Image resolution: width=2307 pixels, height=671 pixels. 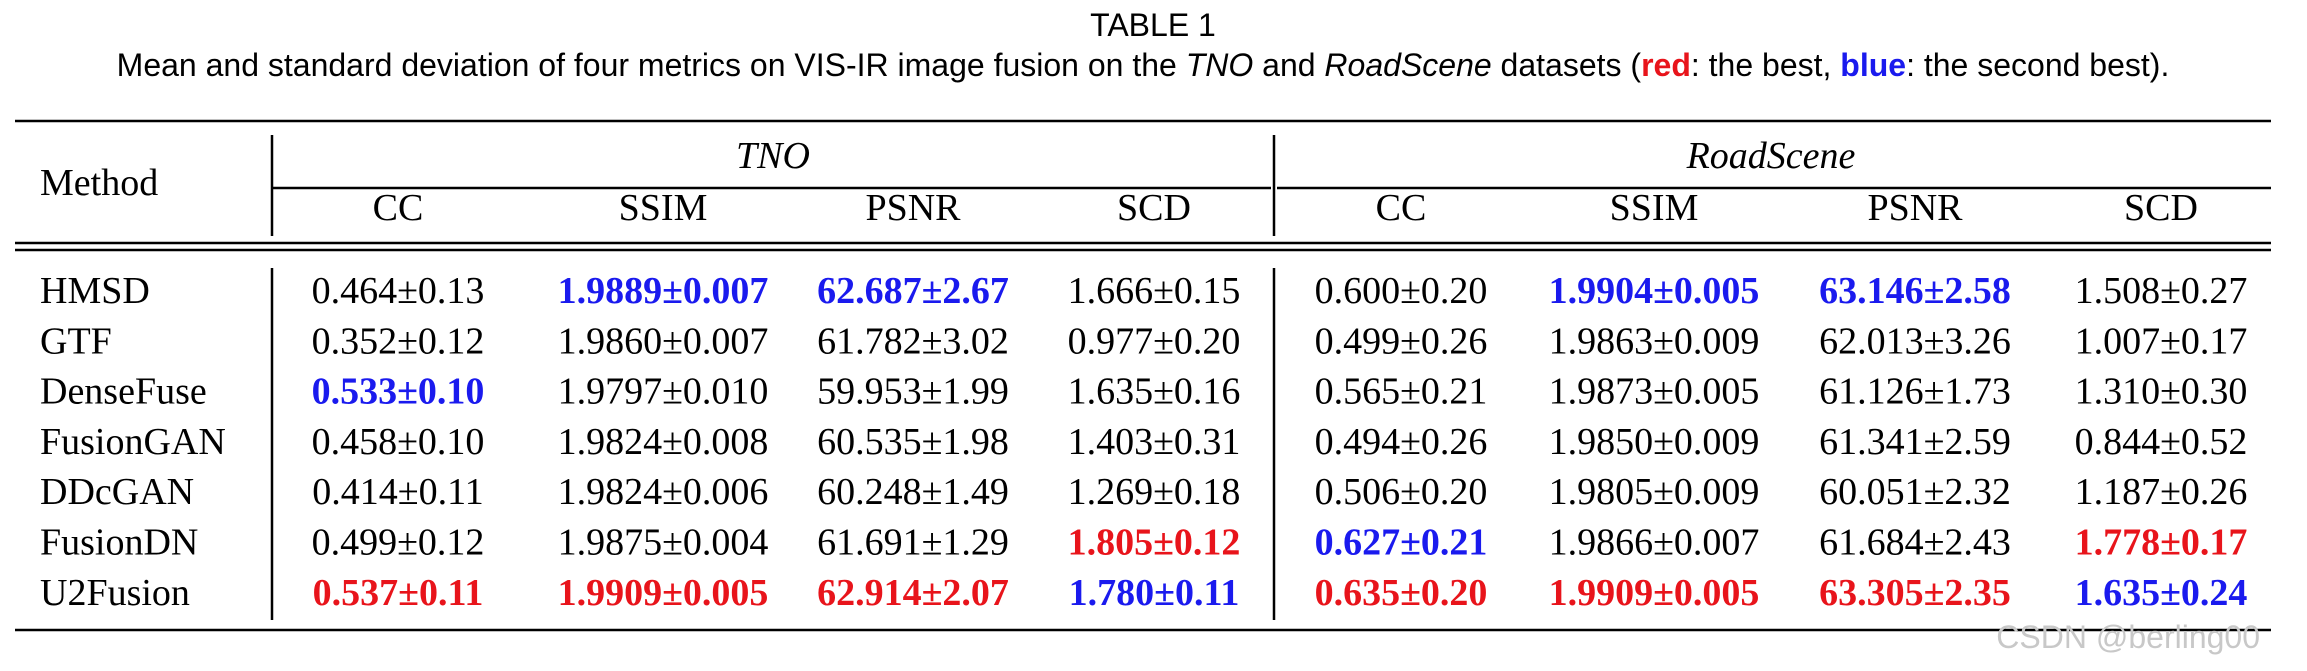 I want to click on table-cell: 1.9860±0.007, so click(x=663, y=341).